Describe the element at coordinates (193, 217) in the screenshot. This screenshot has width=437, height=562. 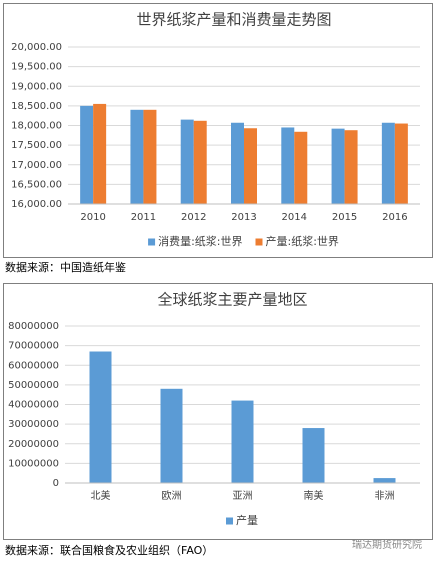
I see `x-tick-label: 2012` at that location.